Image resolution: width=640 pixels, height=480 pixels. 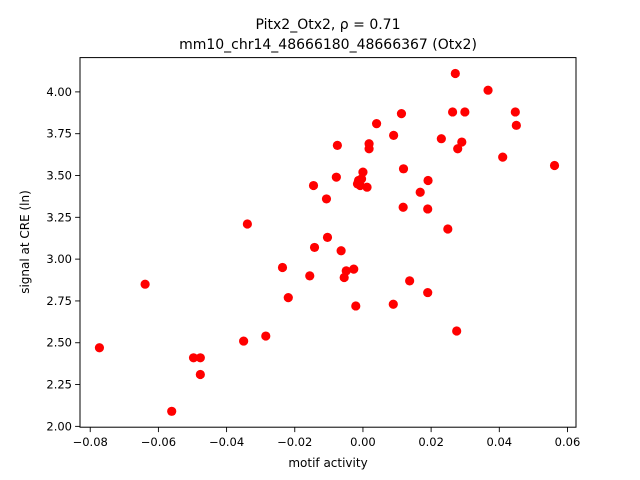 I want to click on y-tick-label: 3.50, so click(x=59, y=176).